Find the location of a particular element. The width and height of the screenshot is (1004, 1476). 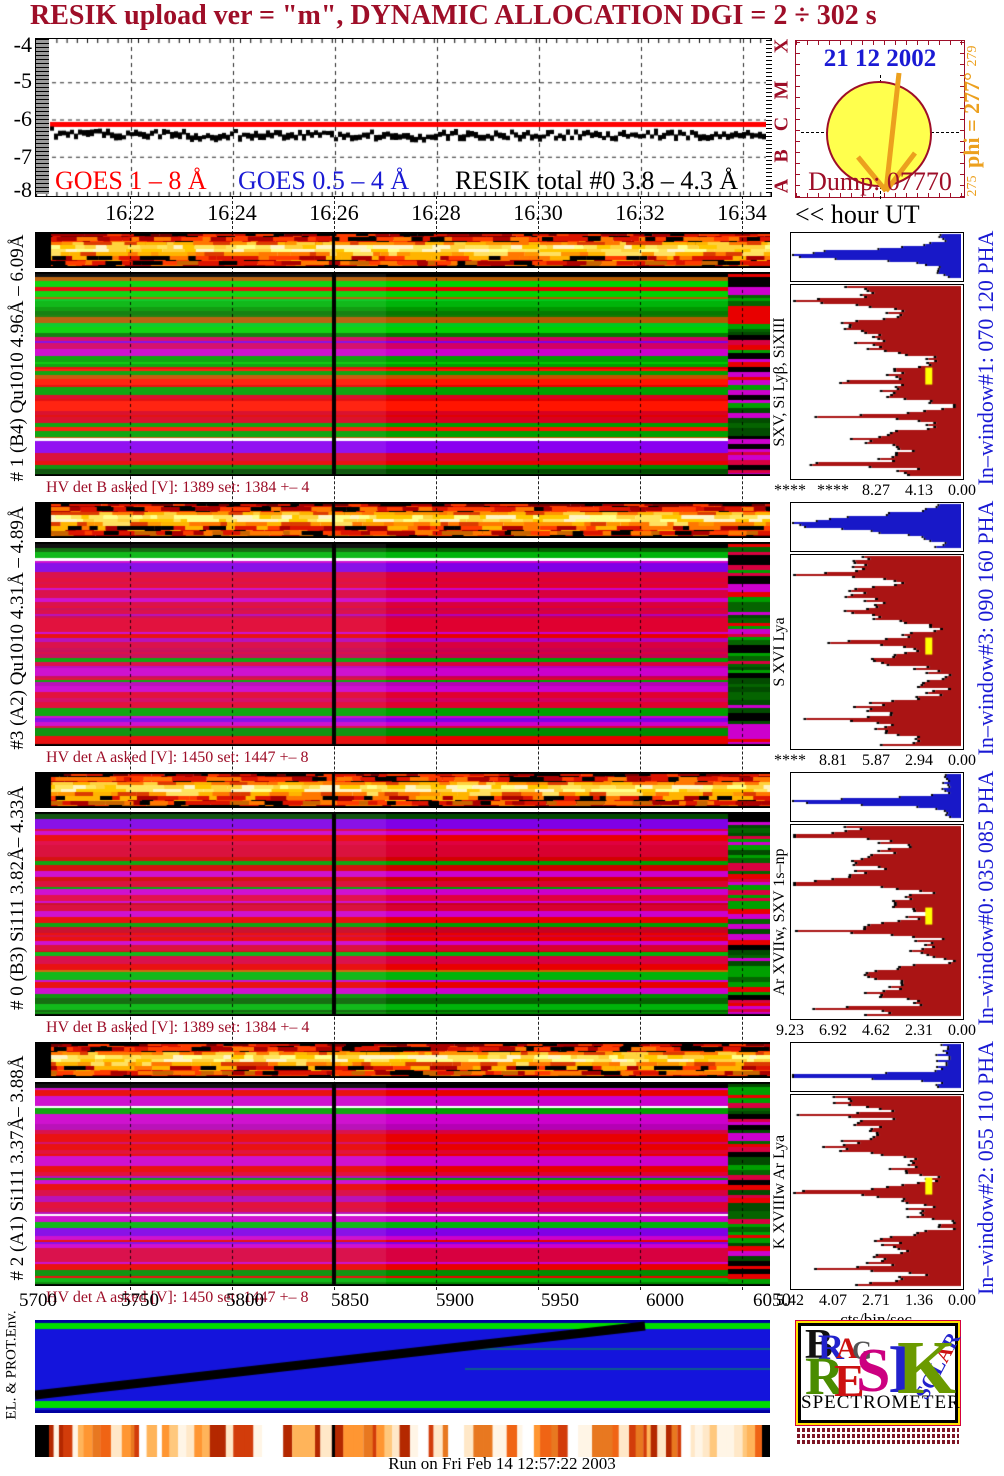

env-strip-frame is located at coordinates (402, 1441).